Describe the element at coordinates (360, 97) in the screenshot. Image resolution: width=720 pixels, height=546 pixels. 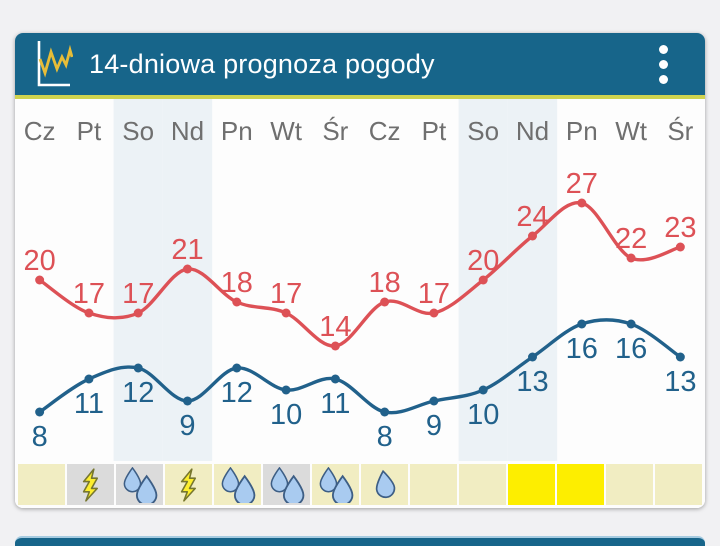
I see `header-accent-line` at that location.